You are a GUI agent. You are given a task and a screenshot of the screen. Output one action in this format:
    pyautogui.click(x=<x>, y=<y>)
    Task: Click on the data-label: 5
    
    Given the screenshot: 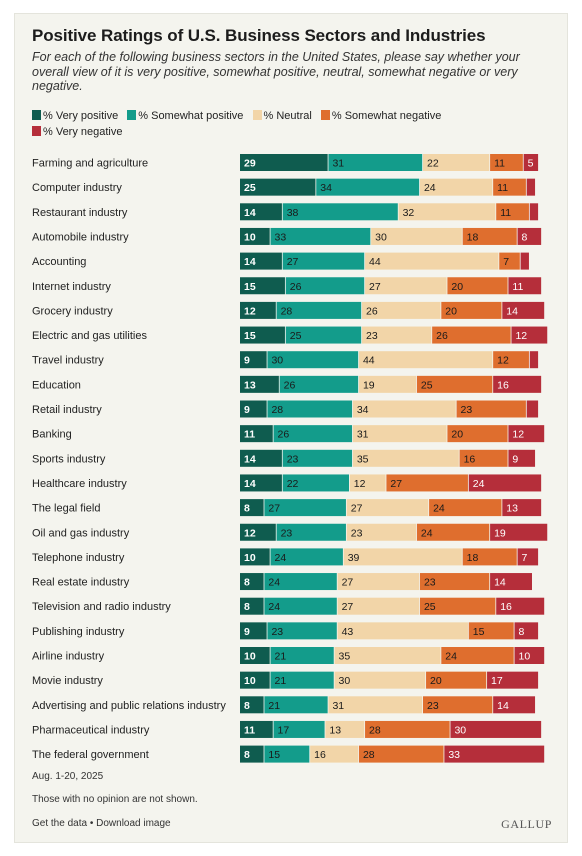 What is the action you would take?
    pyautogui.click(x=531, y=164)
    